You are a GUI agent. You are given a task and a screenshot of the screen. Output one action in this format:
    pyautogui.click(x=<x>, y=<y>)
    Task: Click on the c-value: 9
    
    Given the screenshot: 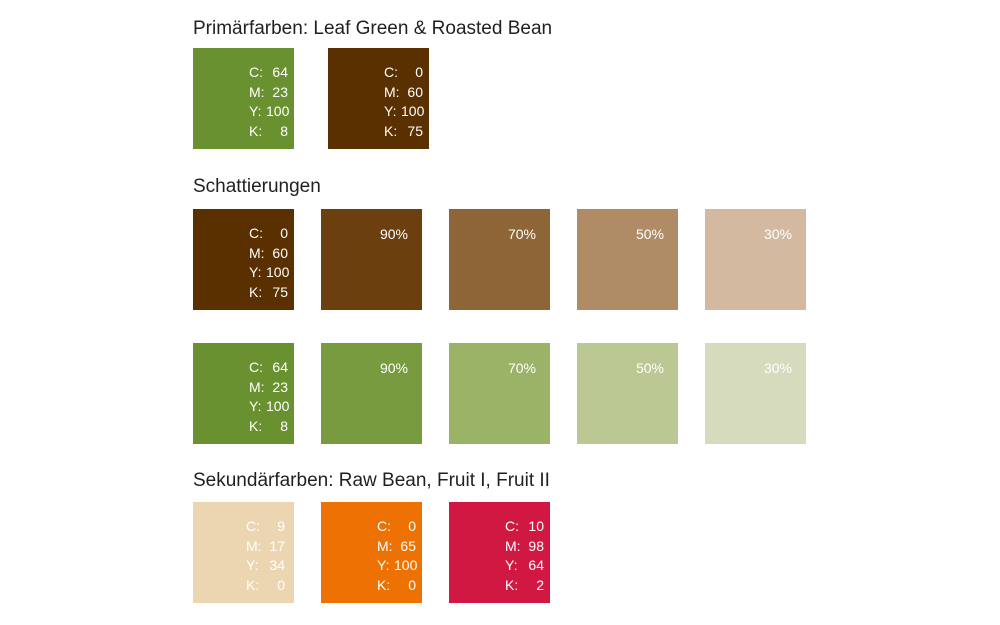 What is the action you would take?
    pyautogui.click(x=281, y=526)
    